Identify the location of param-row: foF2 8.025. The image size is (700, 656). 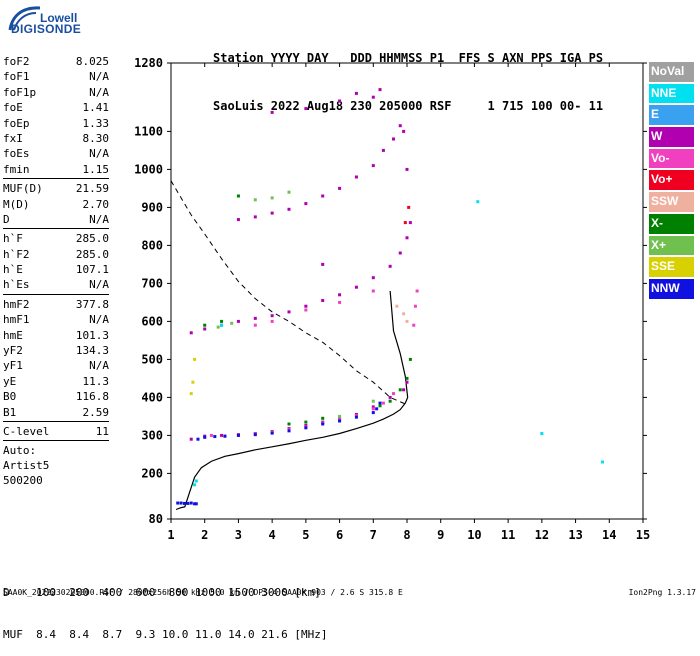
(56, 61).